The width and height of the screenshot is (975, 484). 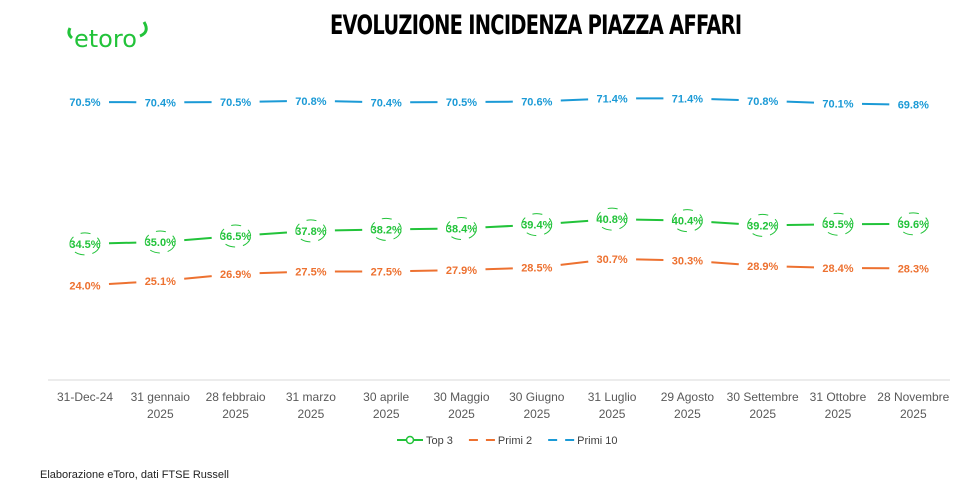 What do you see at coordinates (611, 260) in the screenshot?
I see `data-label-primi2: 30.7%` at bounding box center [611, 260].